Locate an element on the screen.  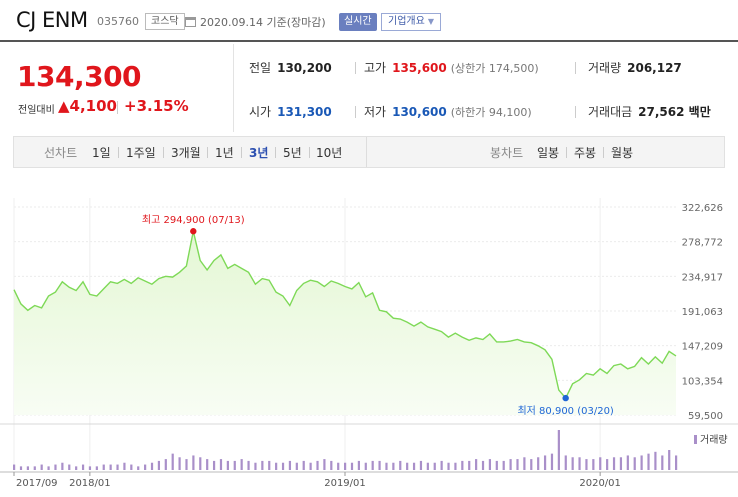
company-overview-label: 기업개요 is located at coordinates (406, 21).